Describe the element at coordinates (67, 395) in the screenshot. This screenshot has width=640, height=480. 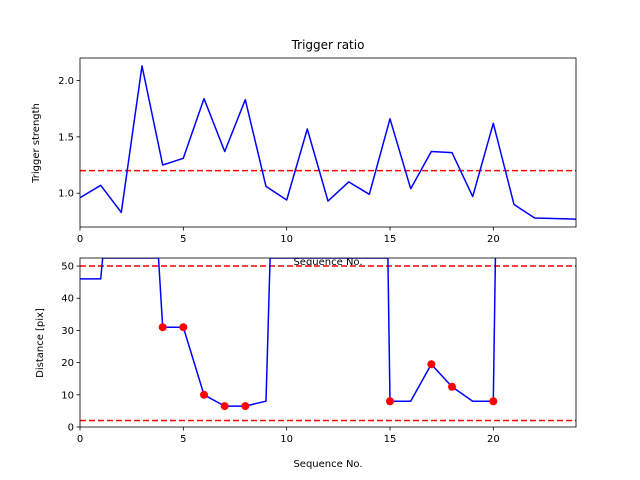
I see `y-tick-label: 10` at that location.